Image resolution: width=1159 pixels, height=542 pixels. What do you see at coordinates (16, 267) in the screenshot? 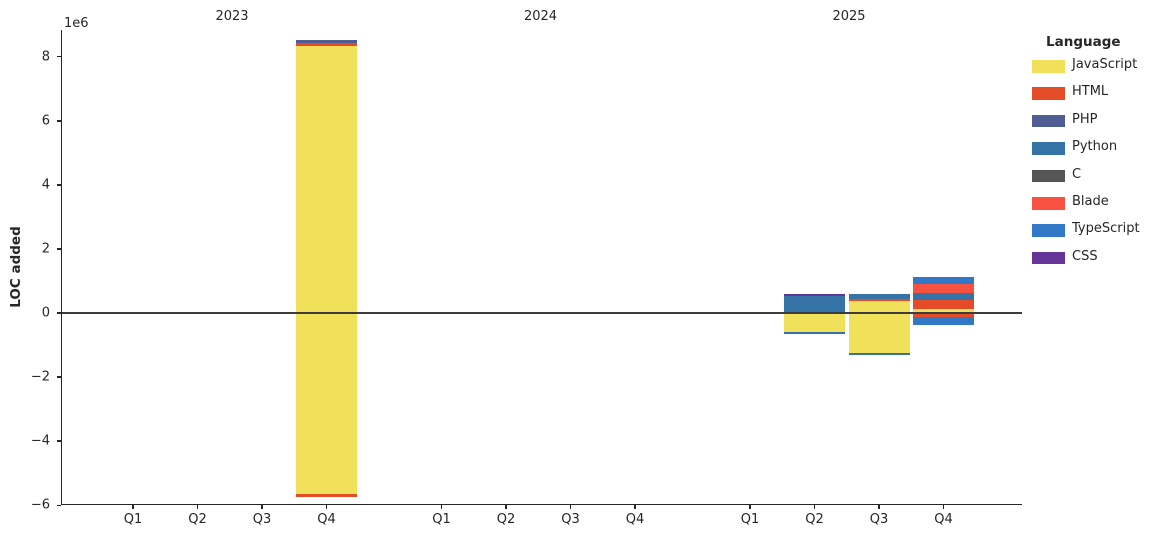
I see `y-axis-label: LOC added` at bounding box center [16, 267].